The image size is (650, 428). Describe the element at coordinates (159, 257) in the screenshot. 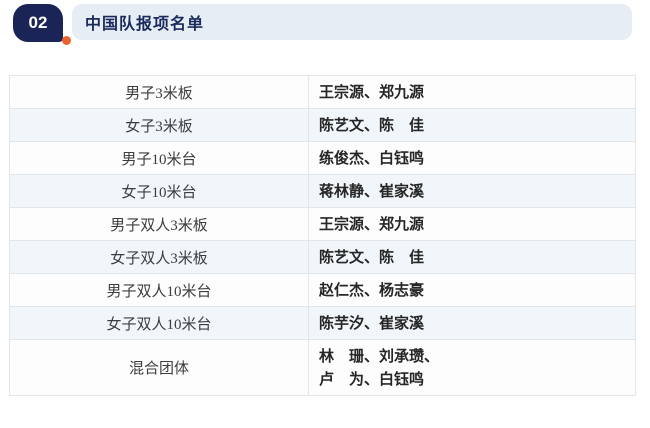

I see `event-cell: 女子双人3米板` at that location.